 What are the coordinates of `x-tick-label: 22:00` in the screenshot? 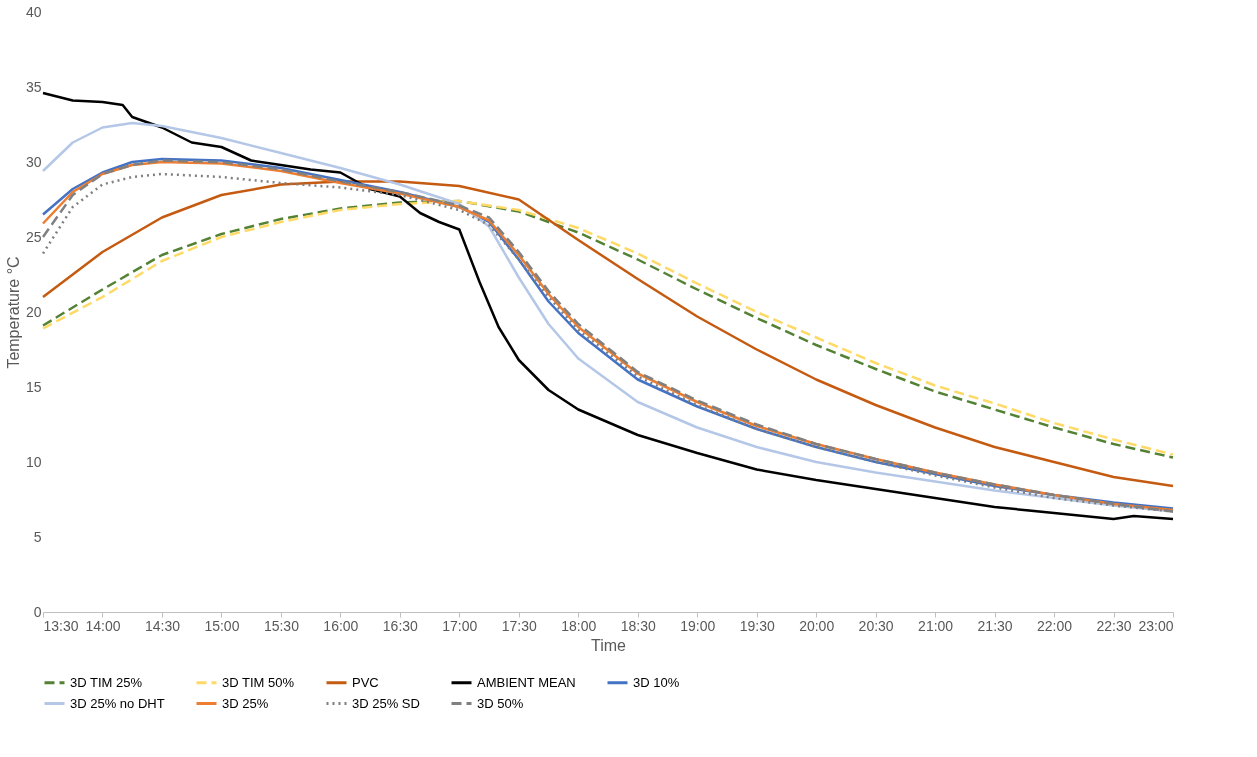 It's located at (1055, 625).